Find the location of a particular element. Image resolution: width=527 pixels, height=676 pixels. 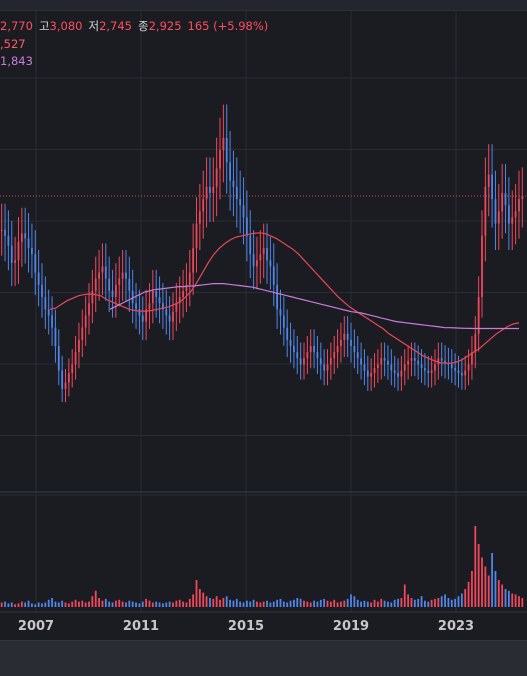

top-toolbar is located at coordinates (263, 5).